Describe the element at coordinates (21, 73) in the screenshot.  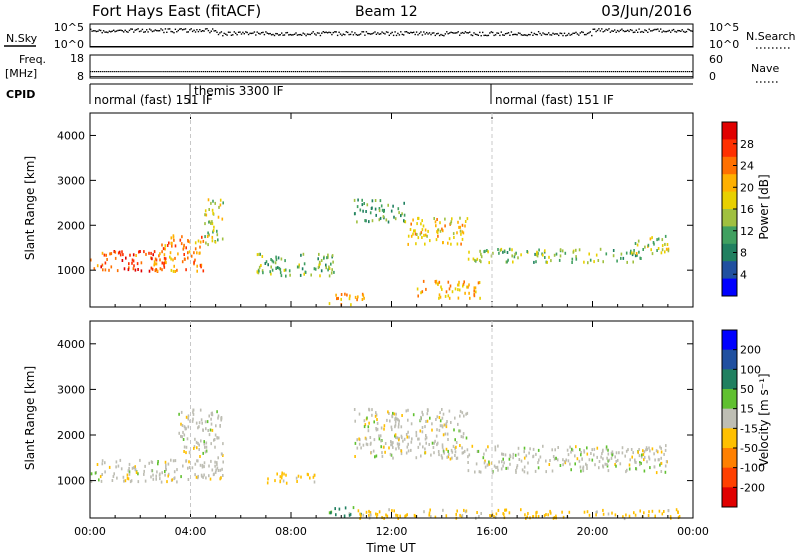
I see `freq-unit: [MHz]` at that location.